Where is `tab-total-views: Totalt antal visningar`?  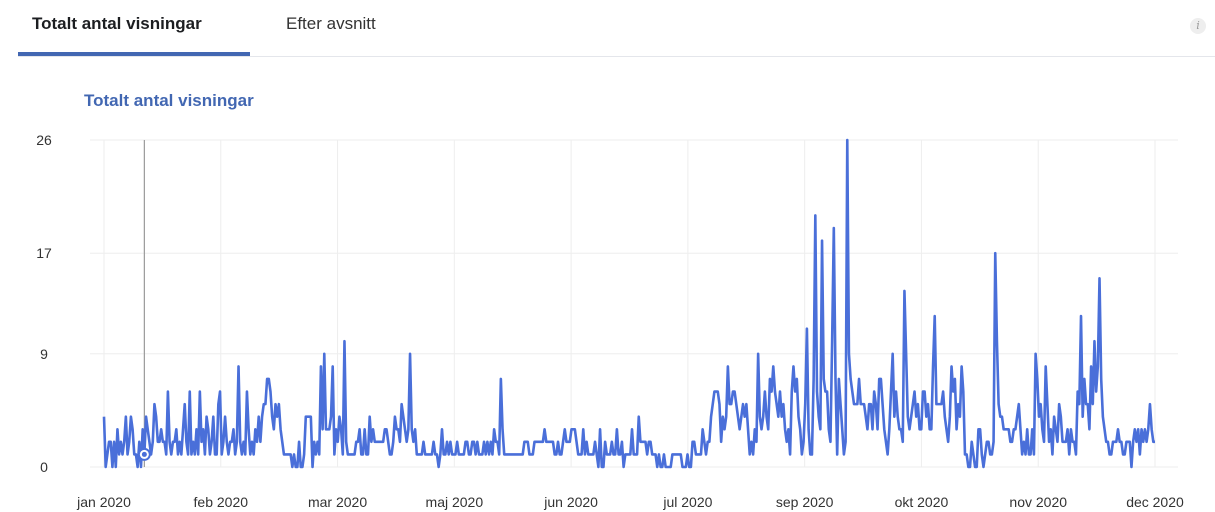 tab-total-views: Totalt antal visningar is located at coordinates (117, 23).